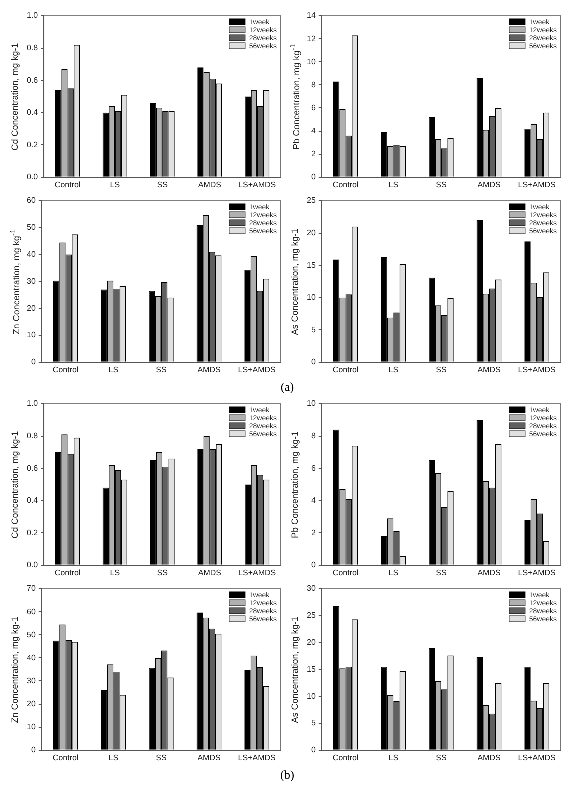 This screenshot has width=575, height=799. What do you see at coordinates (311, 39) in the screenshot?
I see `y-tick-label: 12` at bounding box center [311, 39].